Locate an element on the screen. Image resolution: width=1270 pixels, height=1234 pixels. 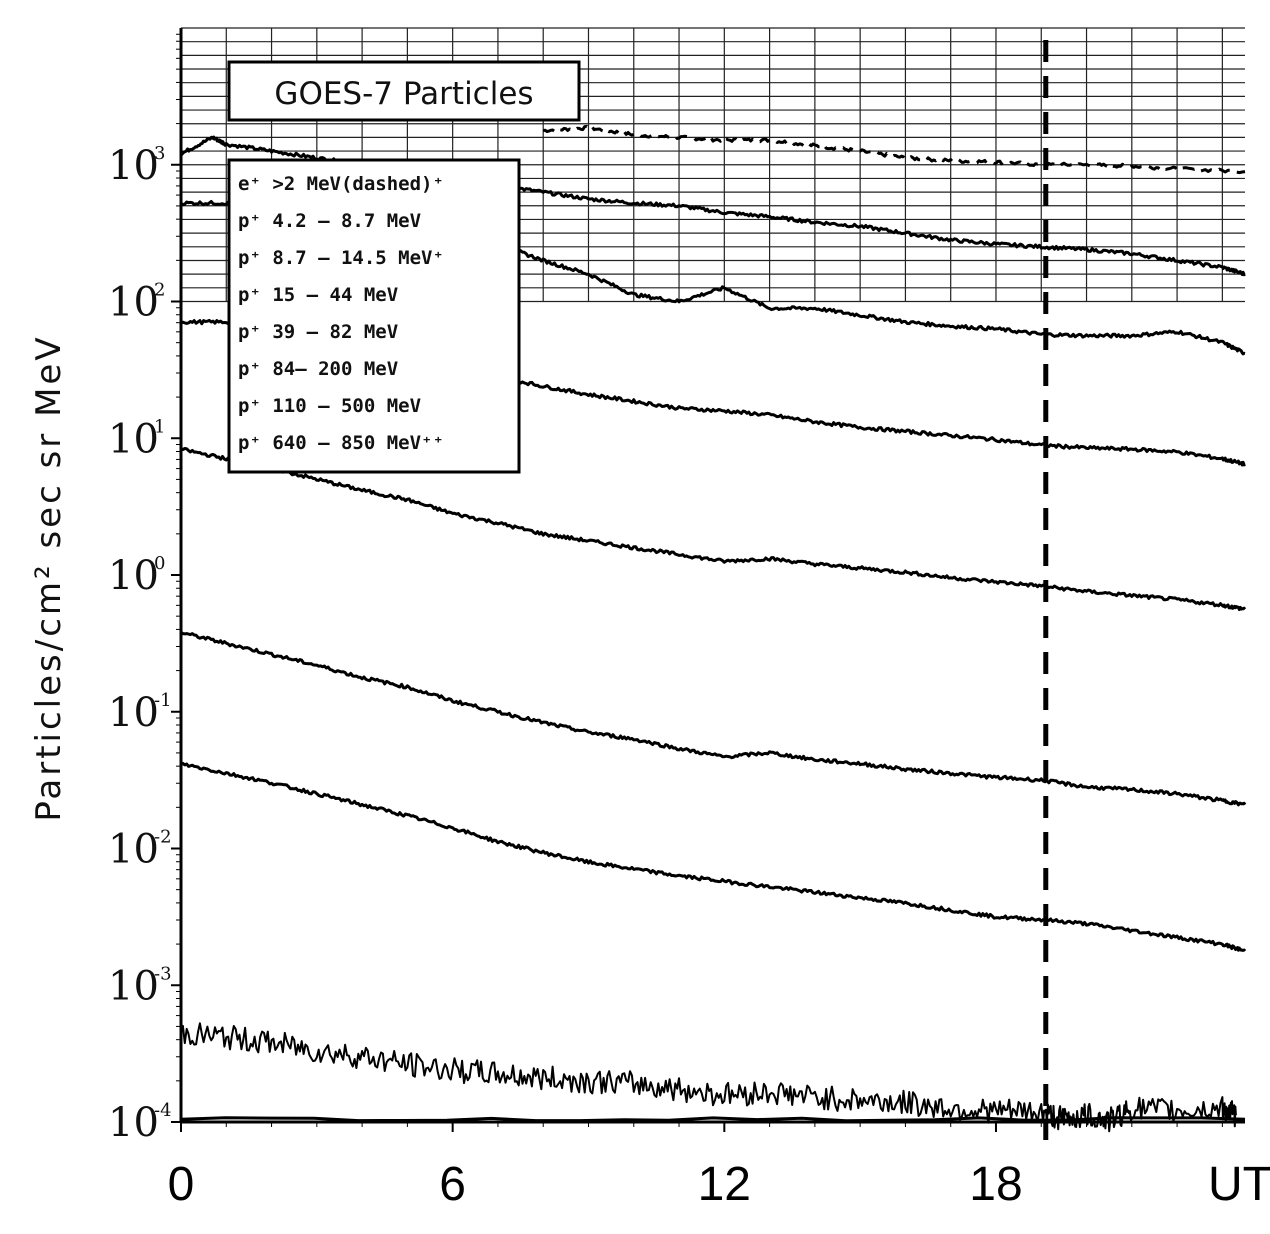
x-tick-label: 0 is located at coordinates (181, 1184).